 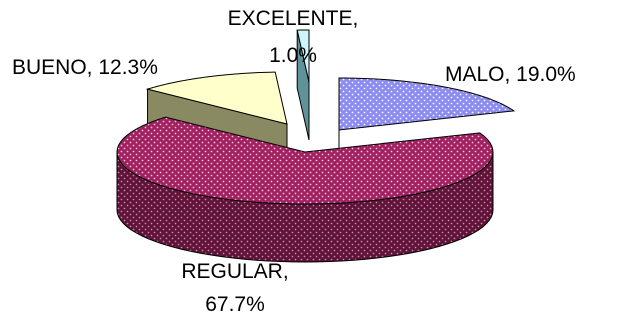 I want to click on data-label-excelente-percent: 1.0%, so click(x=293, y=55).